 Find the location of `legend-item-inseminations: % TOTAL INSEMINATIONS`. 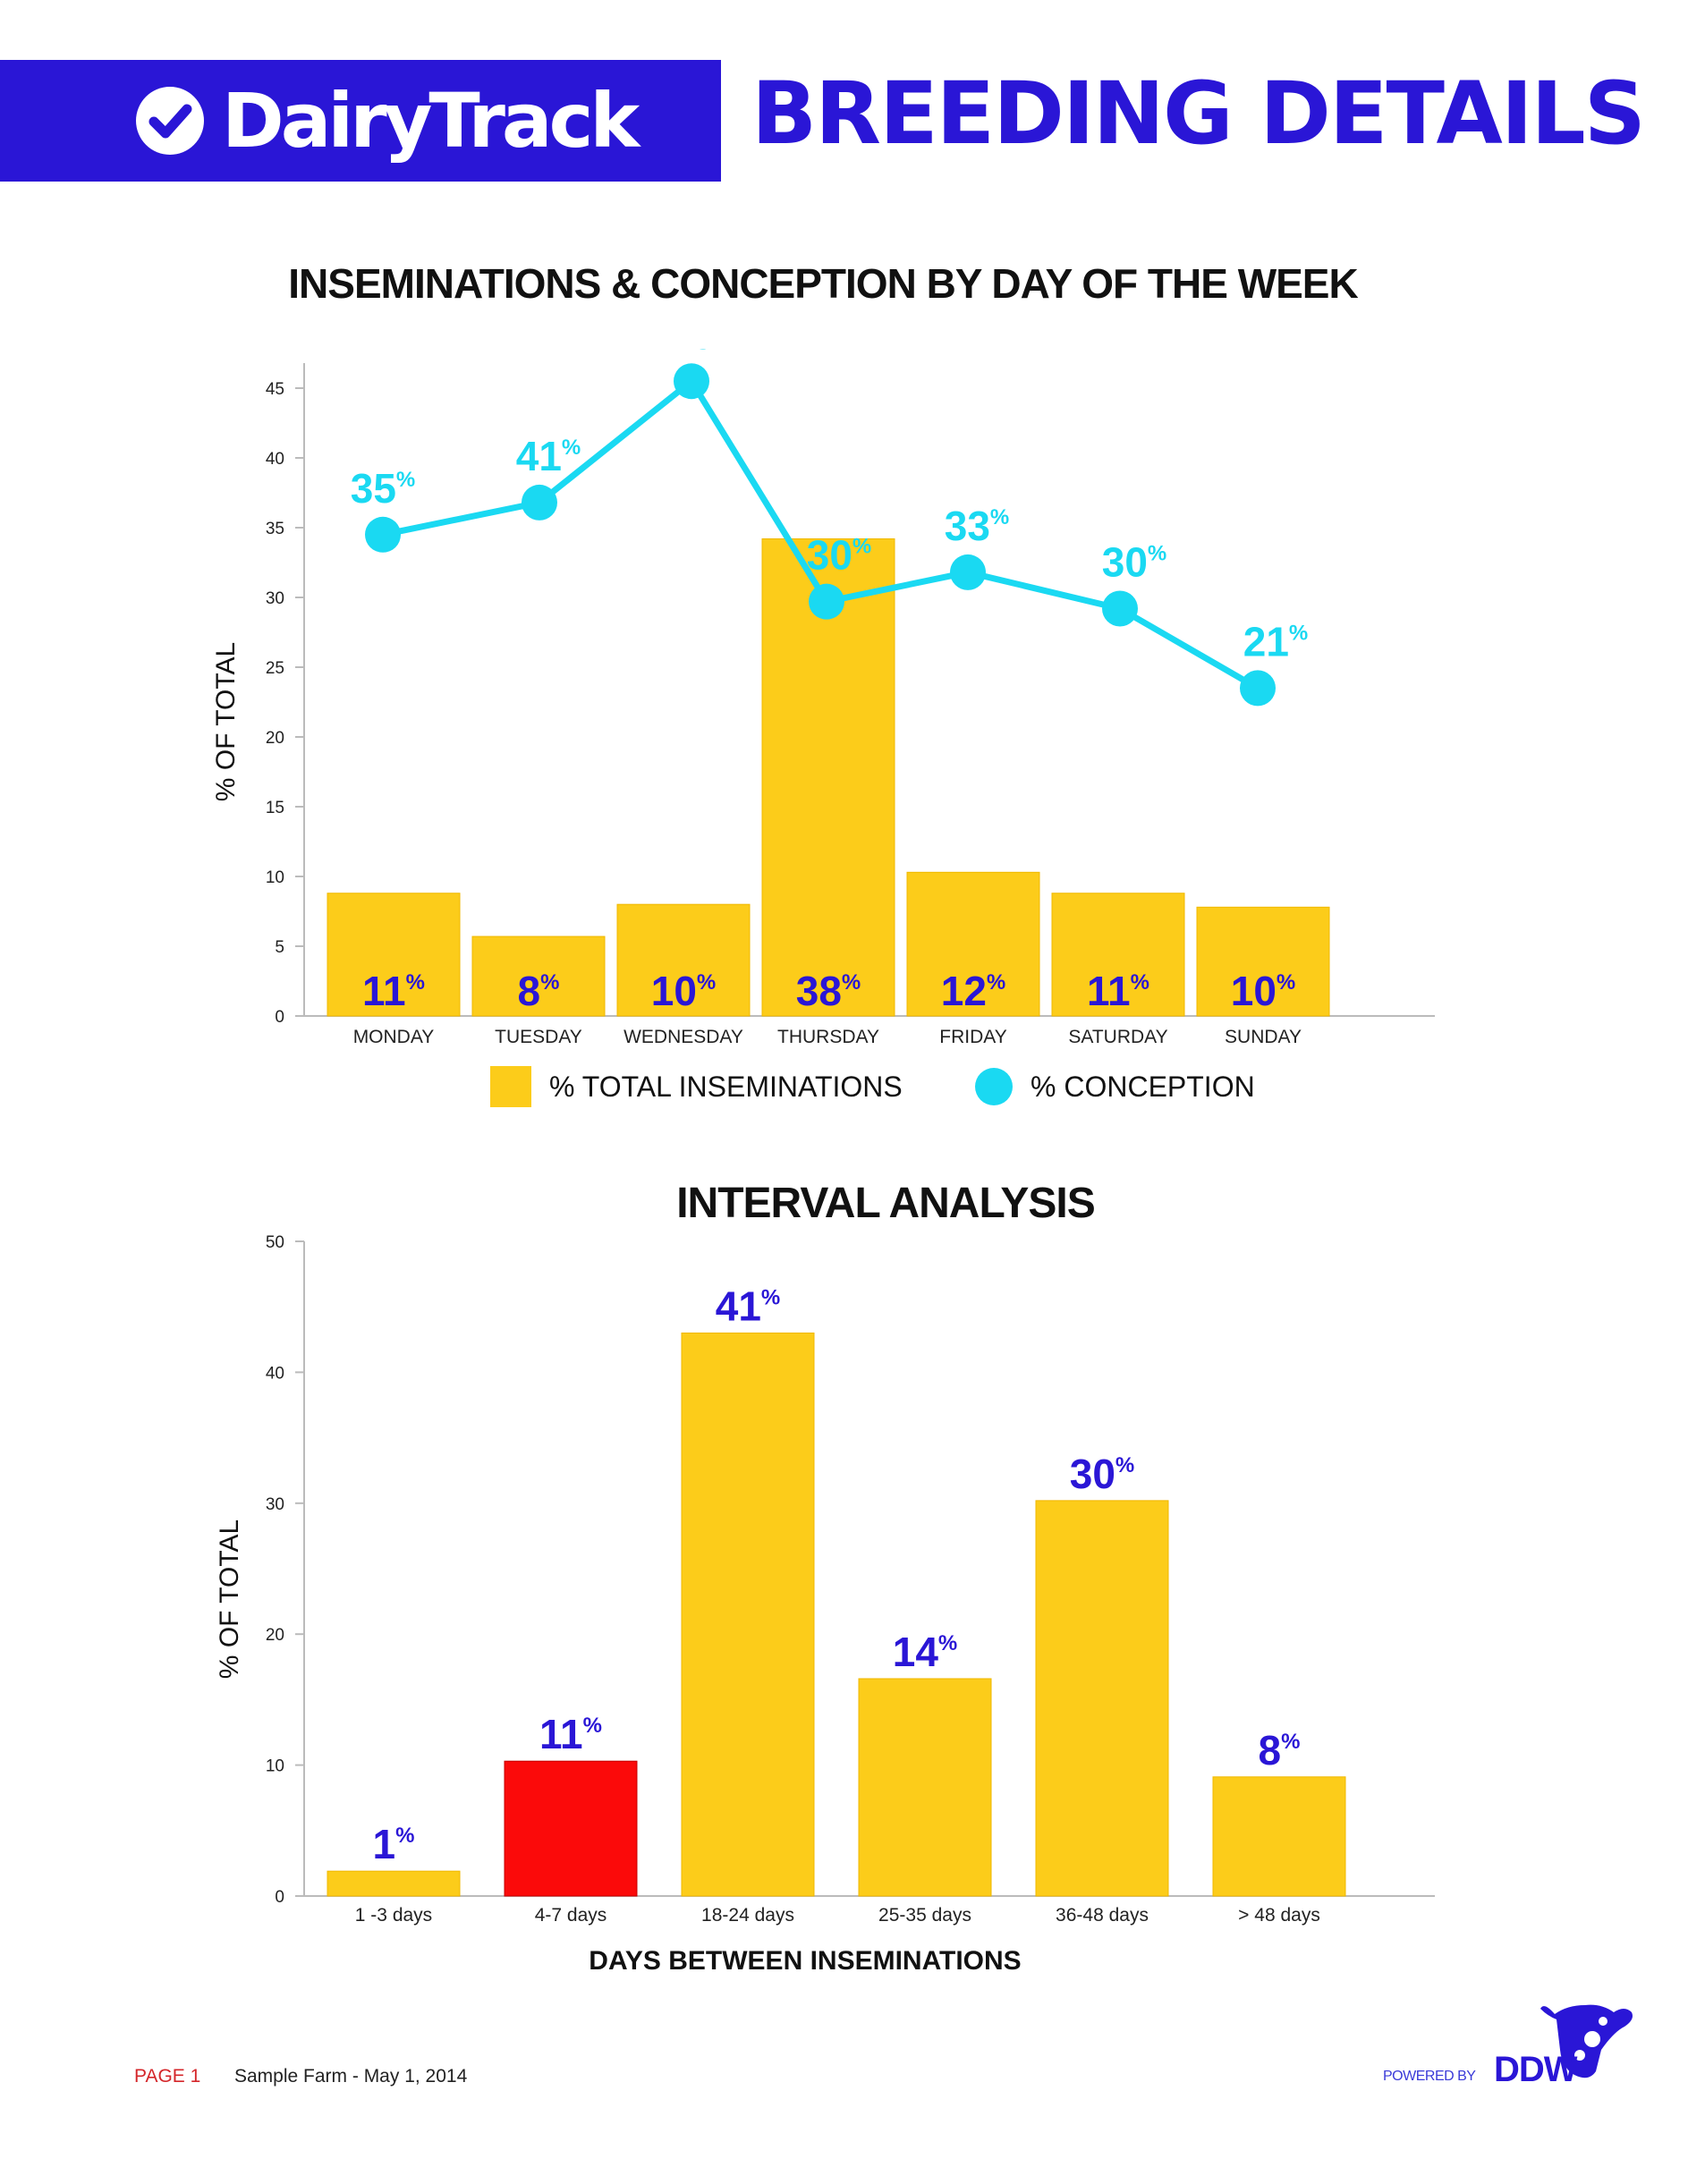

legend-item-inseminations: % TOTAL INSEMINATIONS is located at coordinates (696, 1086).